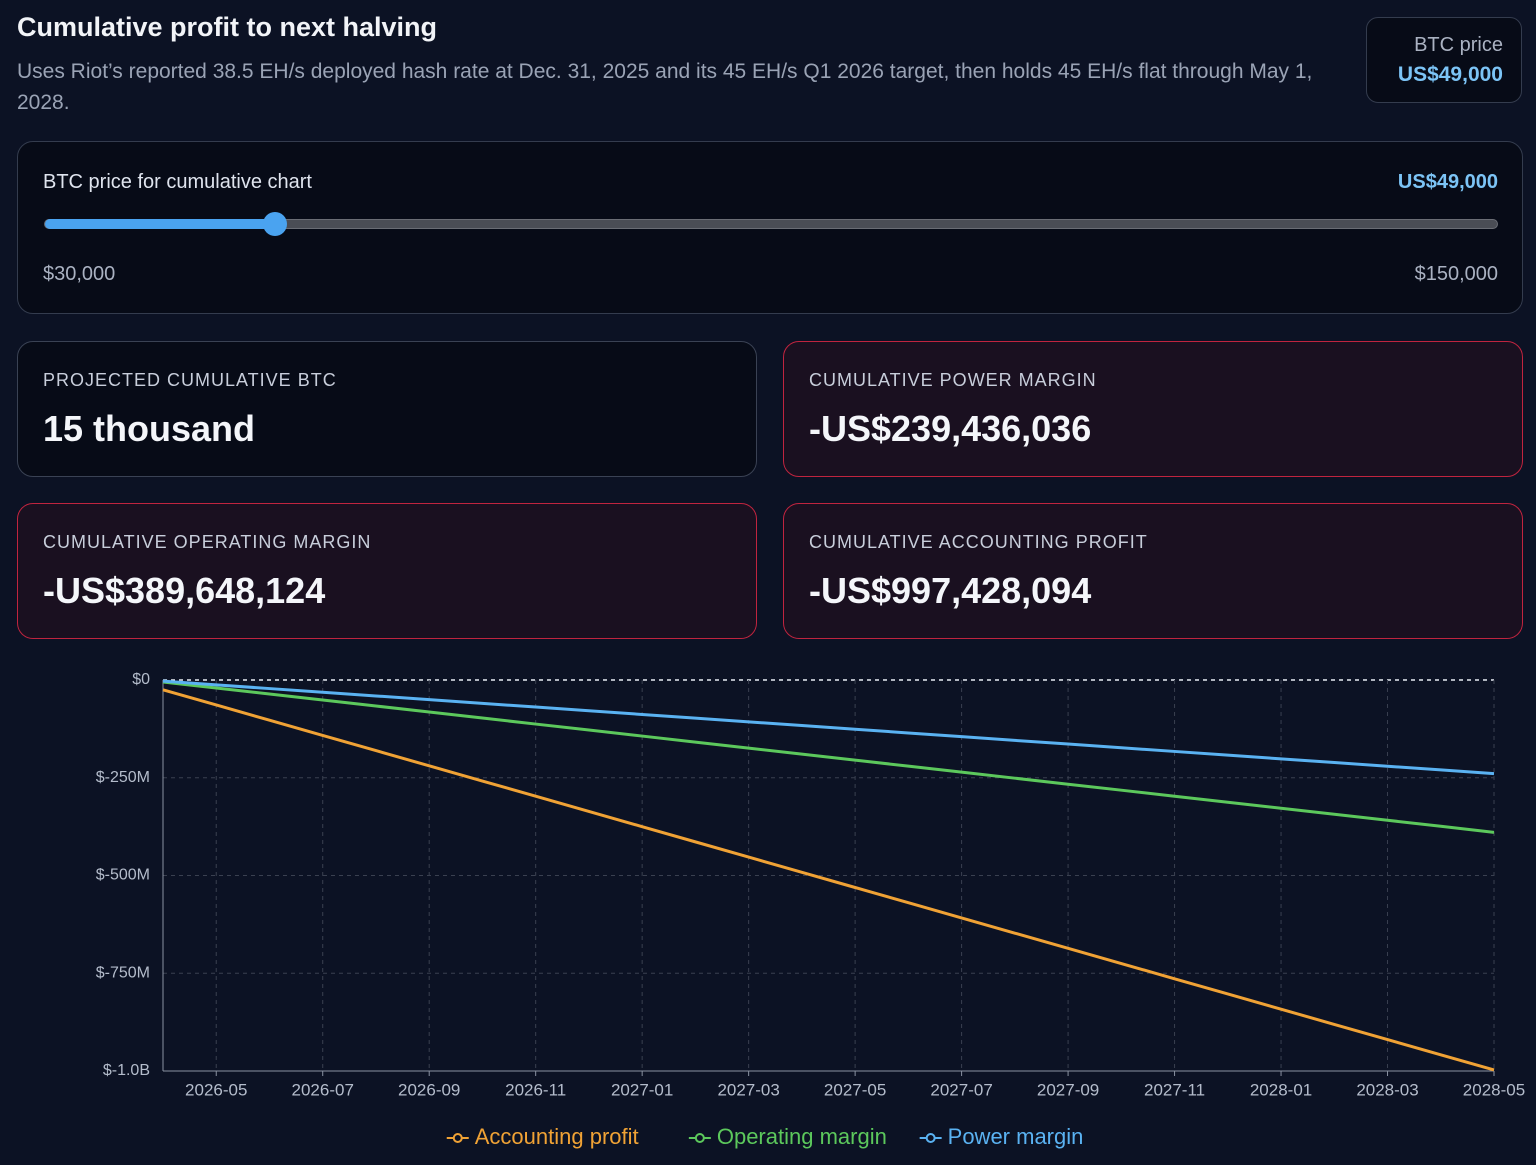 The height and width of the screenshot is (1165, 1536). What do you see at coordinates (227, 27) in the screenshot?
I see `title: Cumulative profit to next halving` at bounding box center [227, 27].